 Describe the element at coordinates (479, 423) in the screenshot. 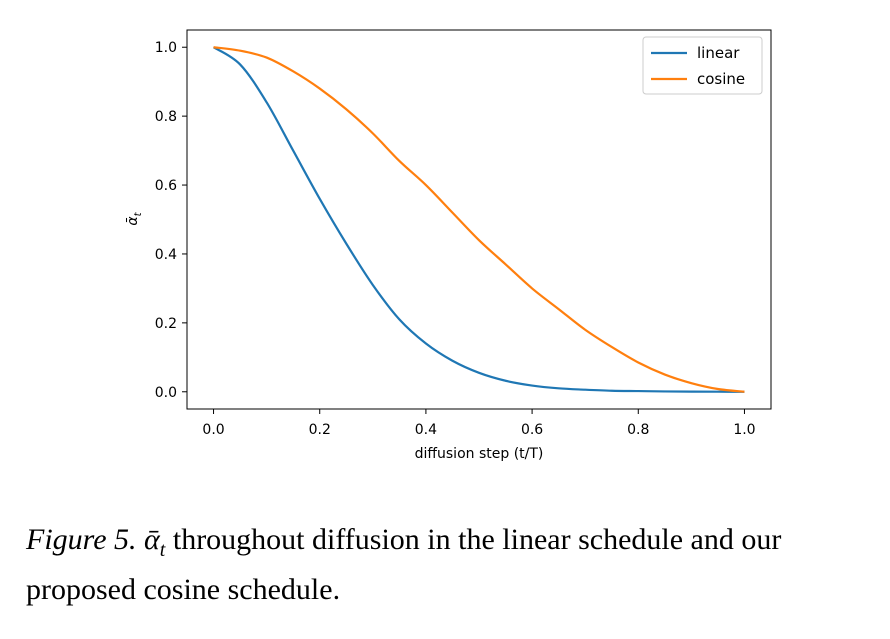

I see `x-axis-ticks: 0.0 0.2 0.4 0.6 0.8 1.0` at that location.